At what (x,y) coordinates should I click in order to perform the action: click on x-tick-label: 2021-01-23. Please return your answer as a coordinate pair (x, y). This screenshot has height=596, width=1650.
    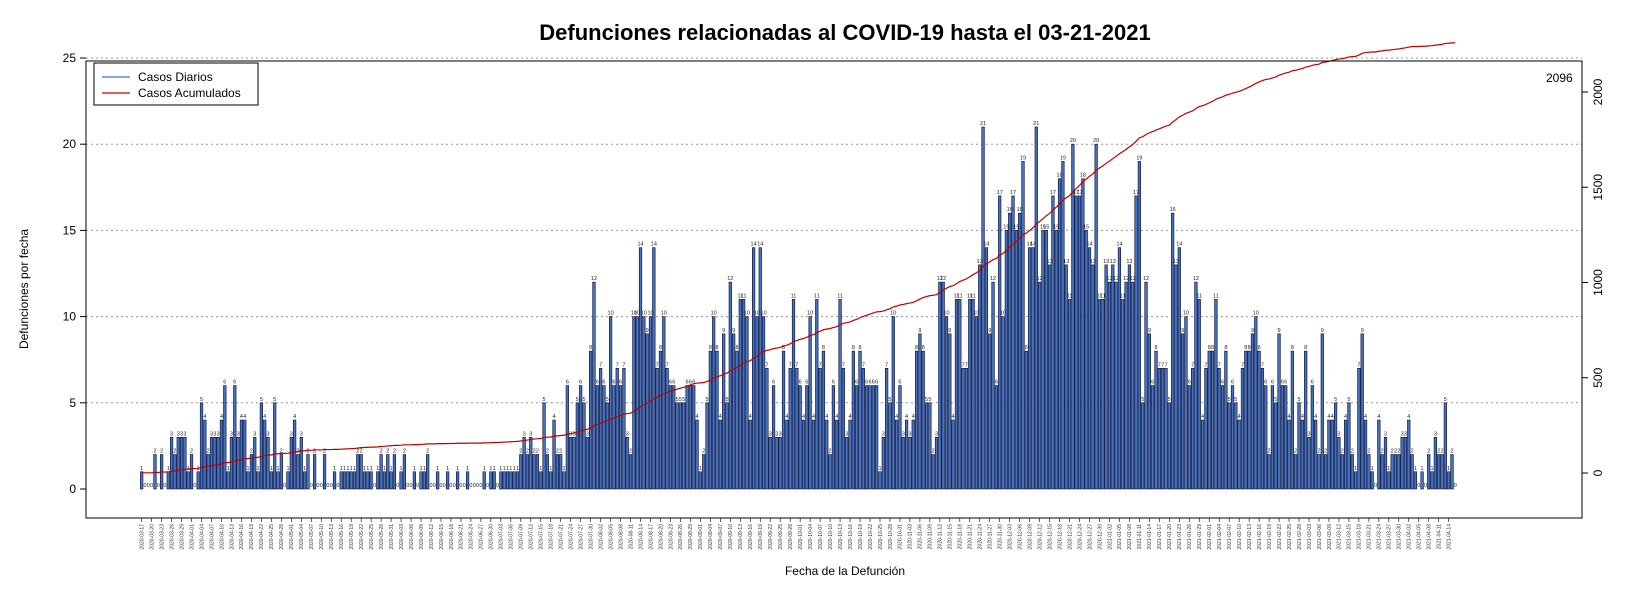
    Looking at the image, I should click on (1180, 537).